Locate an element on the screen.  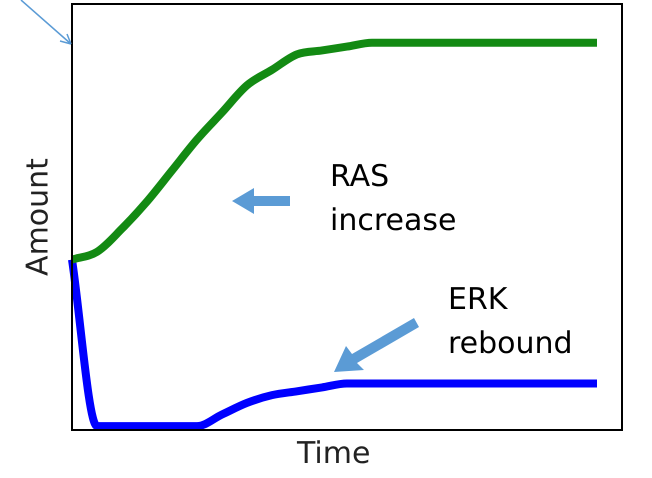
annotation: RAS increase is located at coordinates (394, 199).